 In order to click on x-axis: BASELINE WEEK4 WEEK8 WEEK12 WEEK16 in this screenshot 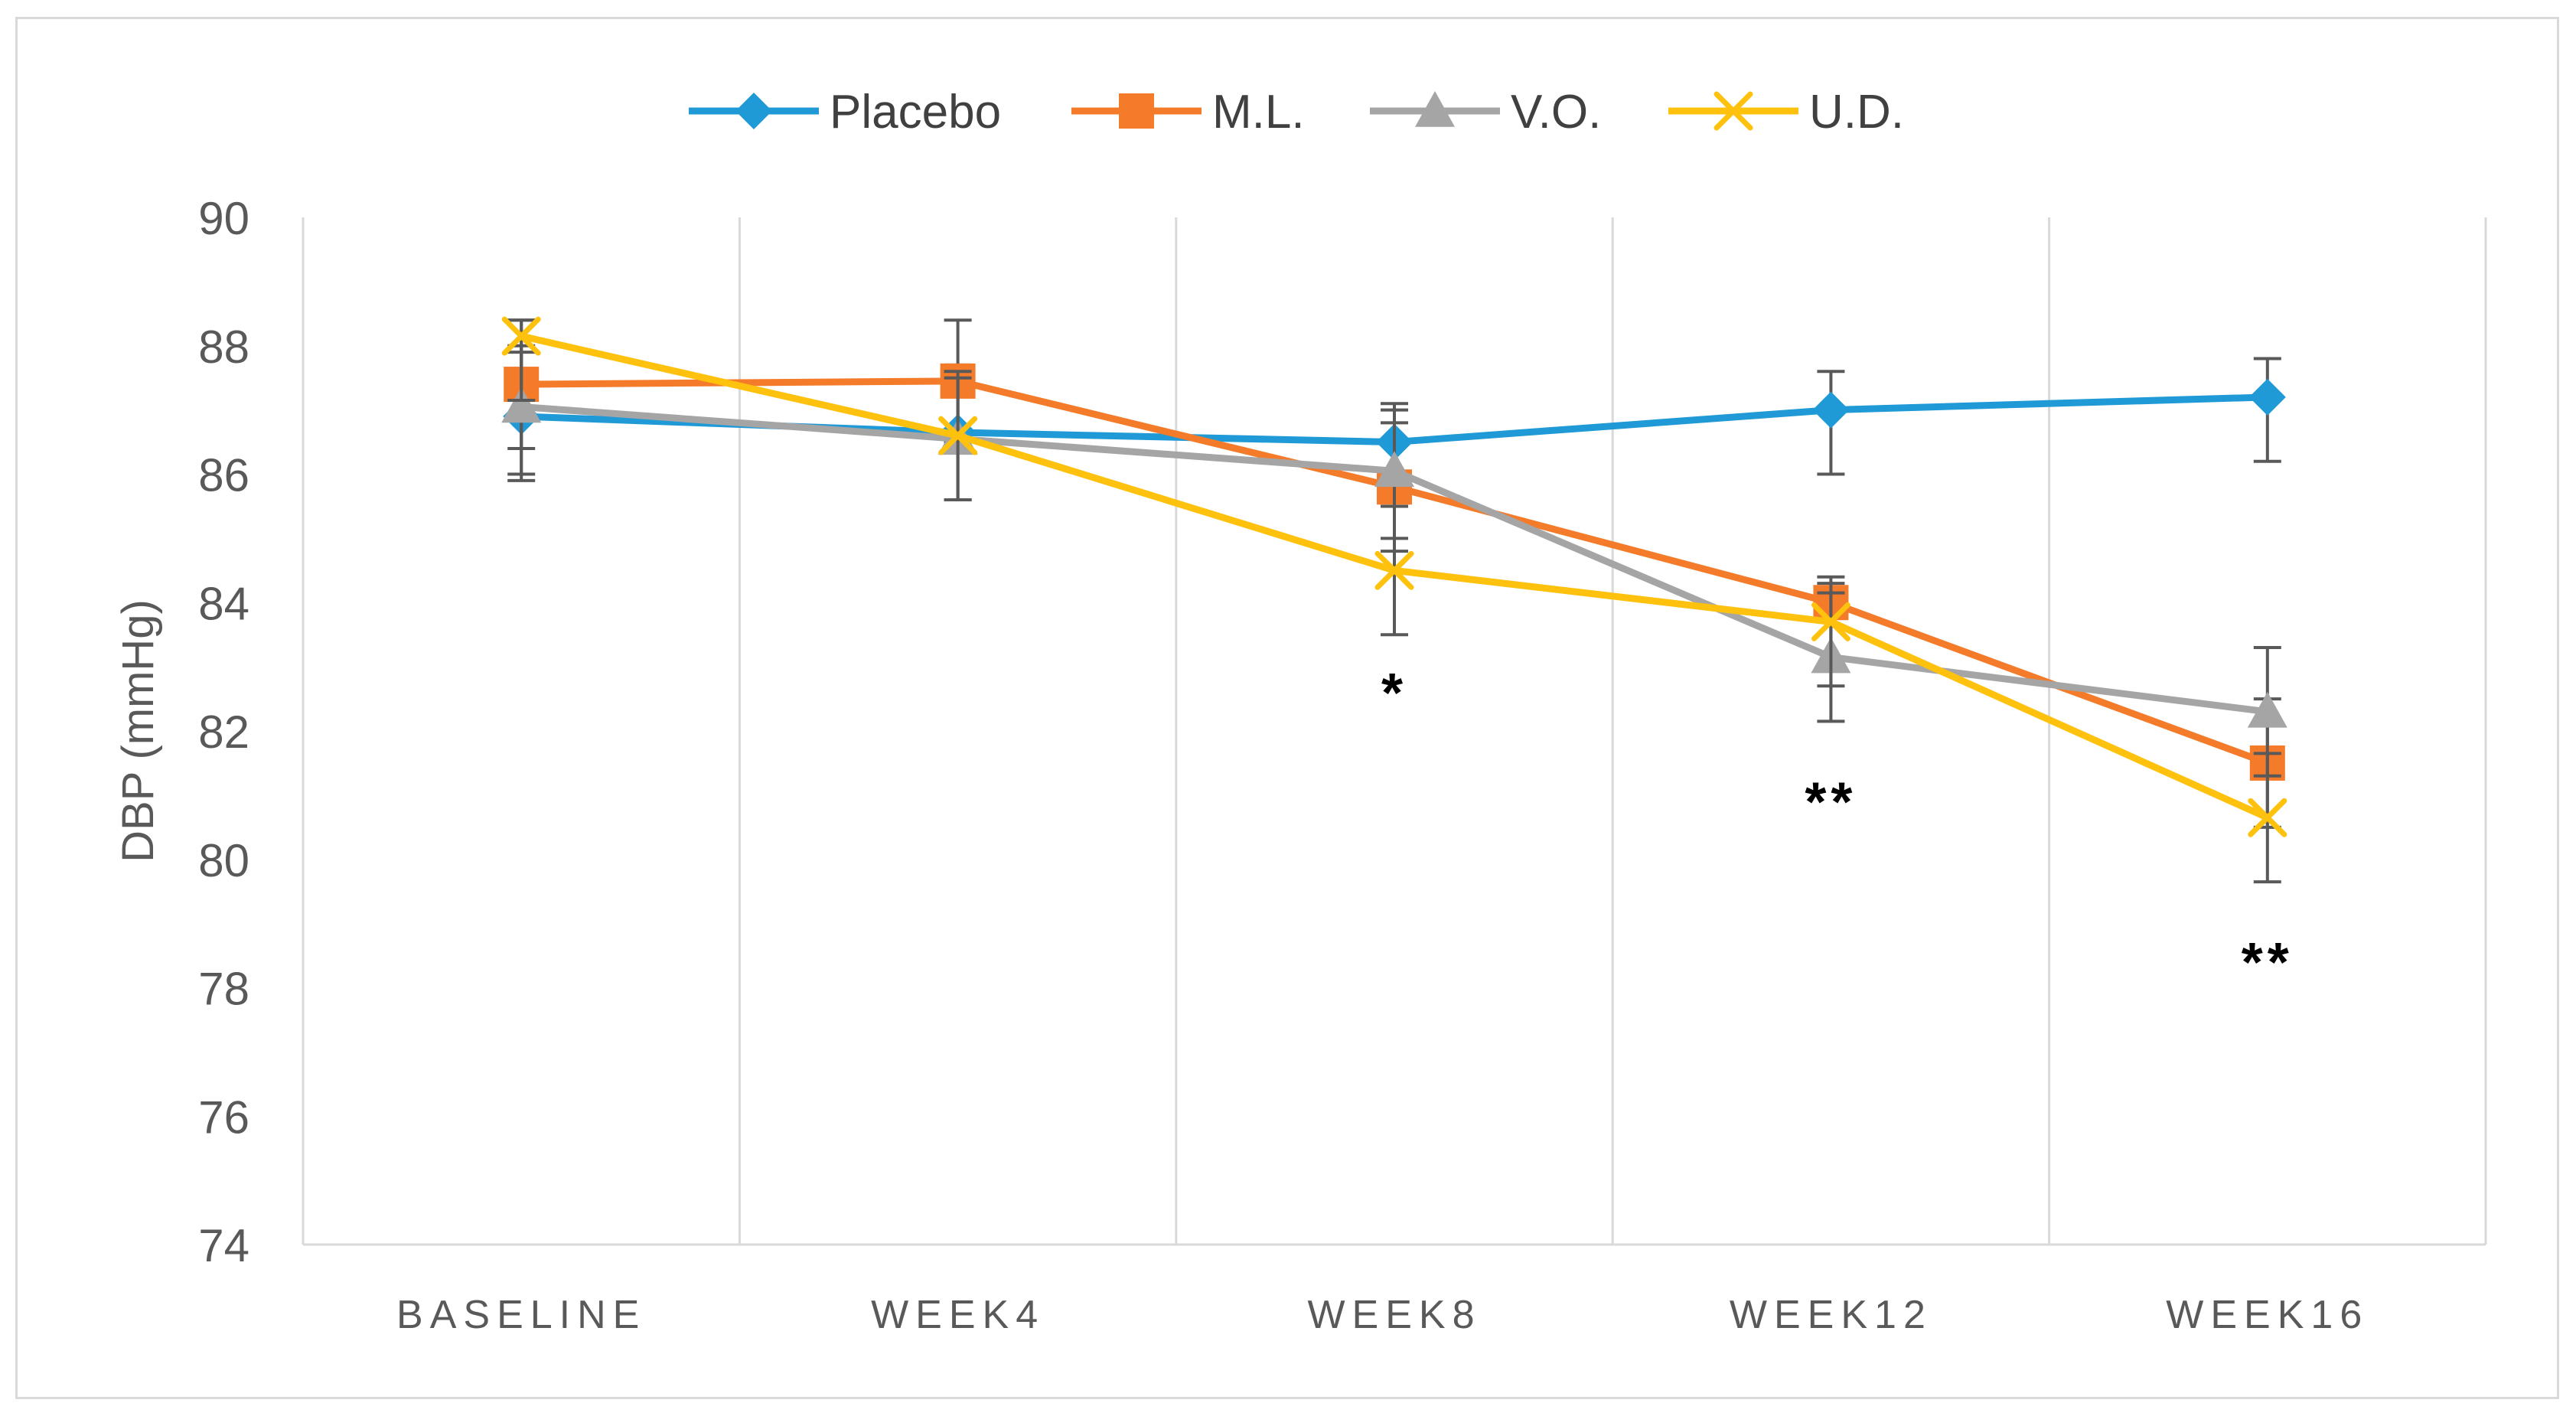, I will do `click(1382, 1315)`.